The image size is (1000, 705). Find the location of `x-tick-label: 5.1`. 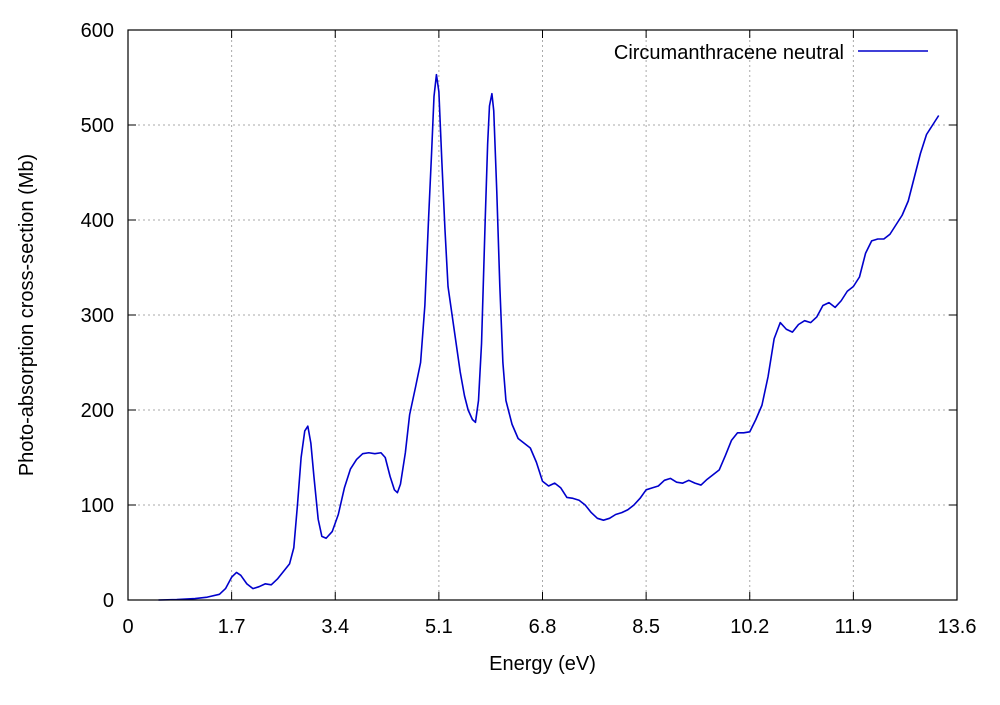

x-tick-label: 5.1 is located at coordinates (439, 627).